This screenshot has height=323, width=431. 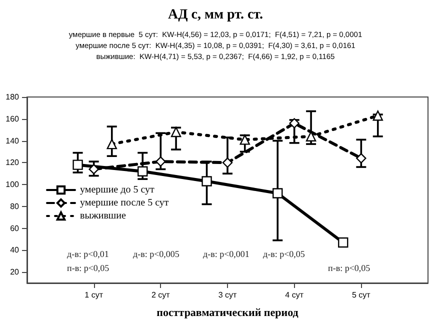 What do you see at coordinates (88, 254) in the screenshot?
I see `annotation: д-в: p<0,01` at bounding box center [88, 254].